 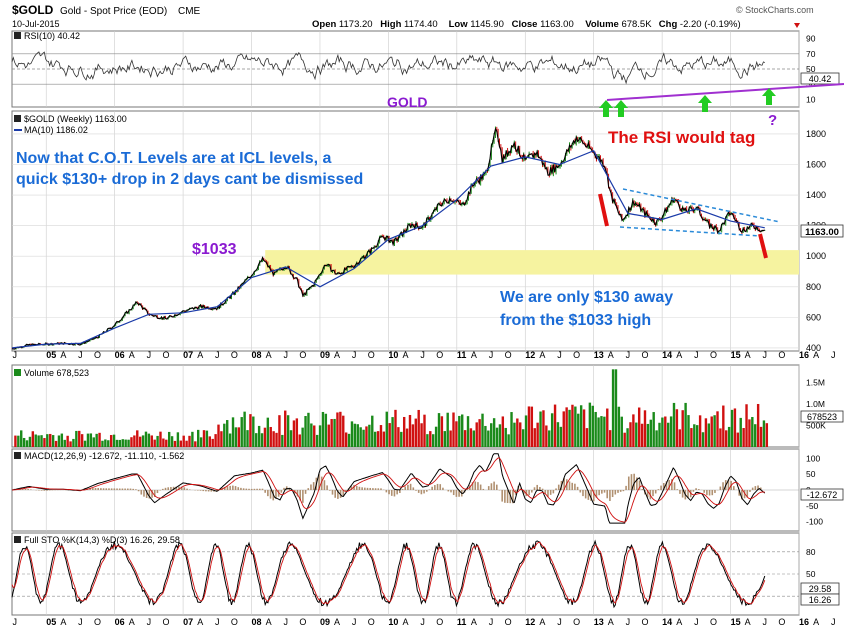 What do you see at coordinates (815, 382) in the screenshot?
I see `volume-tick-label: 1.5M` at bounding box center [815, 382].